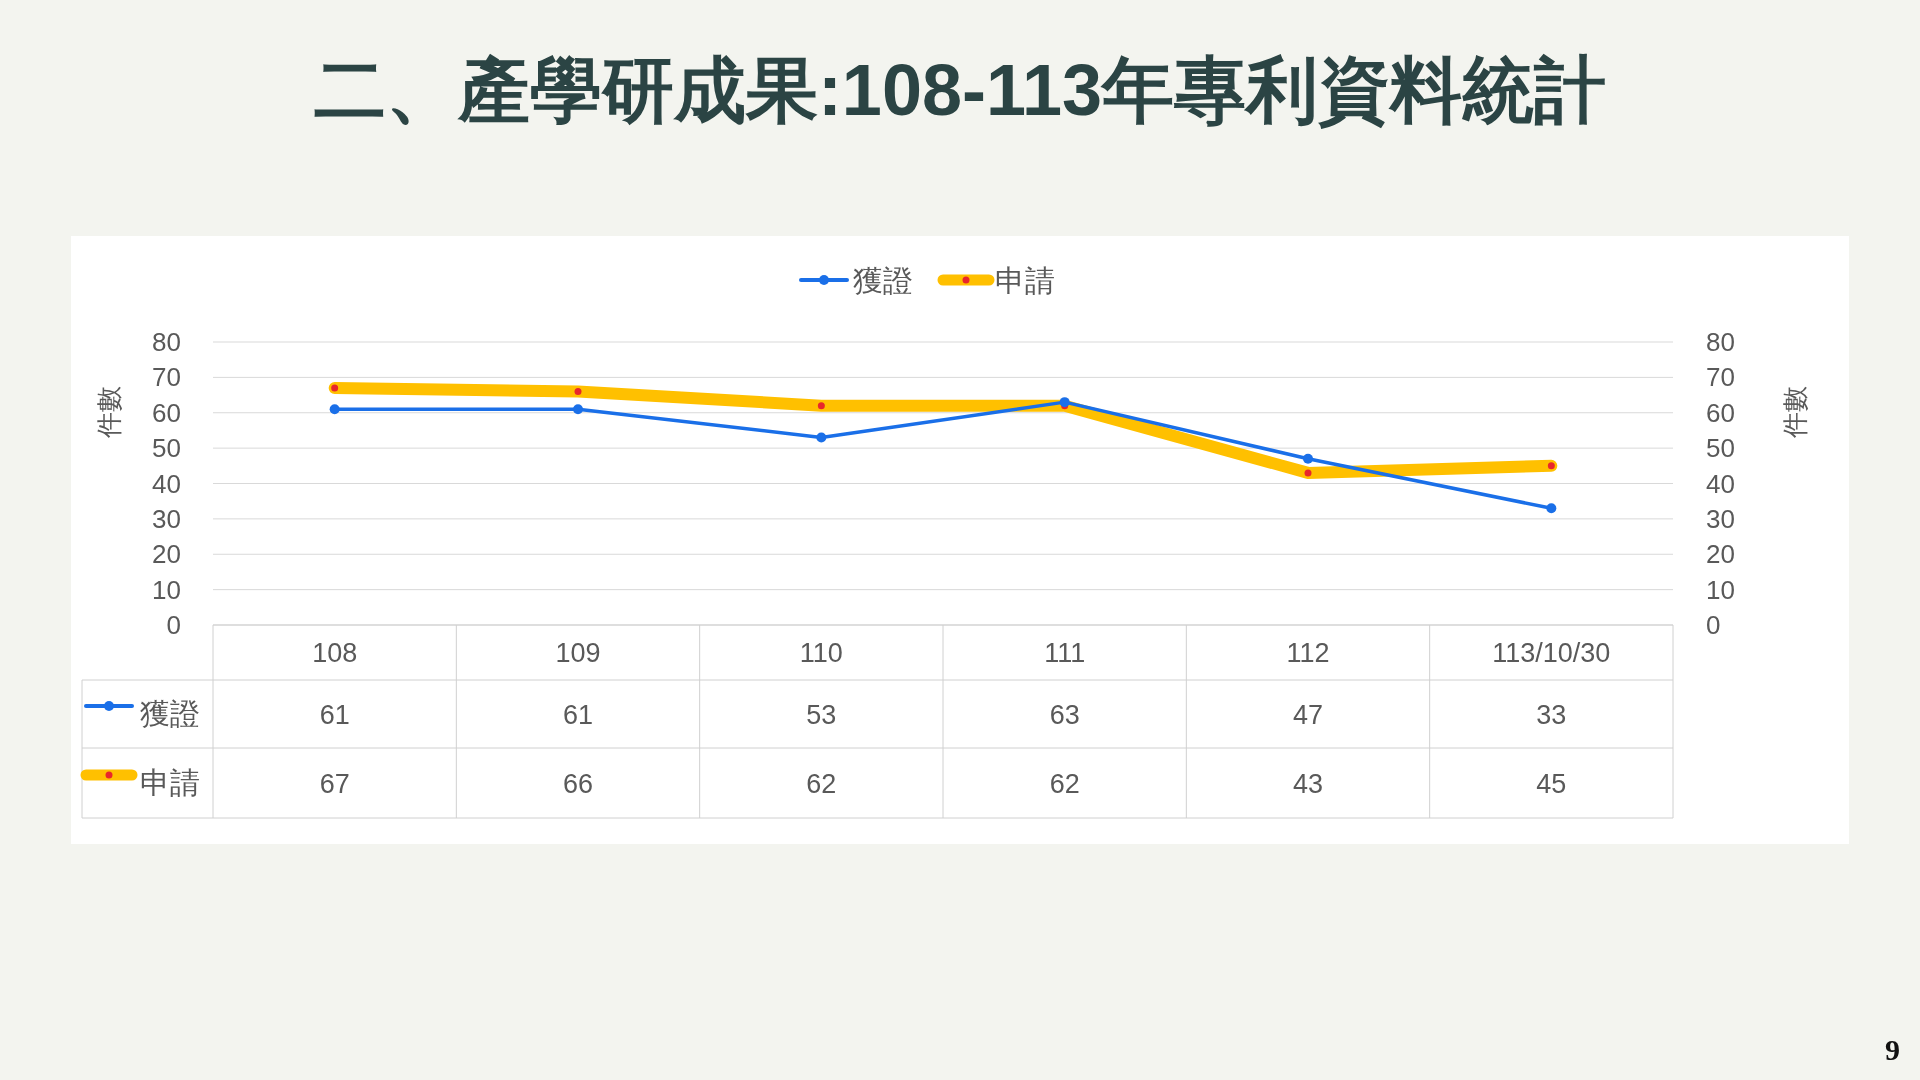 The image size is (1920, 1080). What do you see at coordinates (1308, 715) in the screenshot?
I see `data-label: 47` at bounding box center [1308, 715].